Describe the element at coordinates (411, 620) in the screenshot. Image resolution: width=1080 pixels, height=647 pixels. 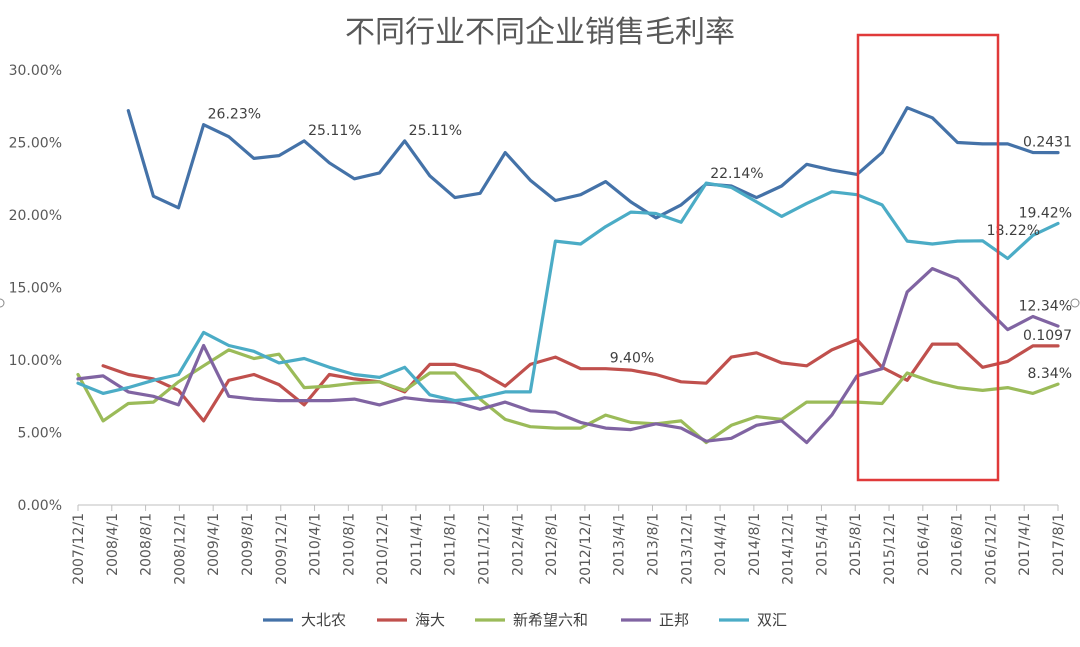
I see `legend-item: 海大` at that location.